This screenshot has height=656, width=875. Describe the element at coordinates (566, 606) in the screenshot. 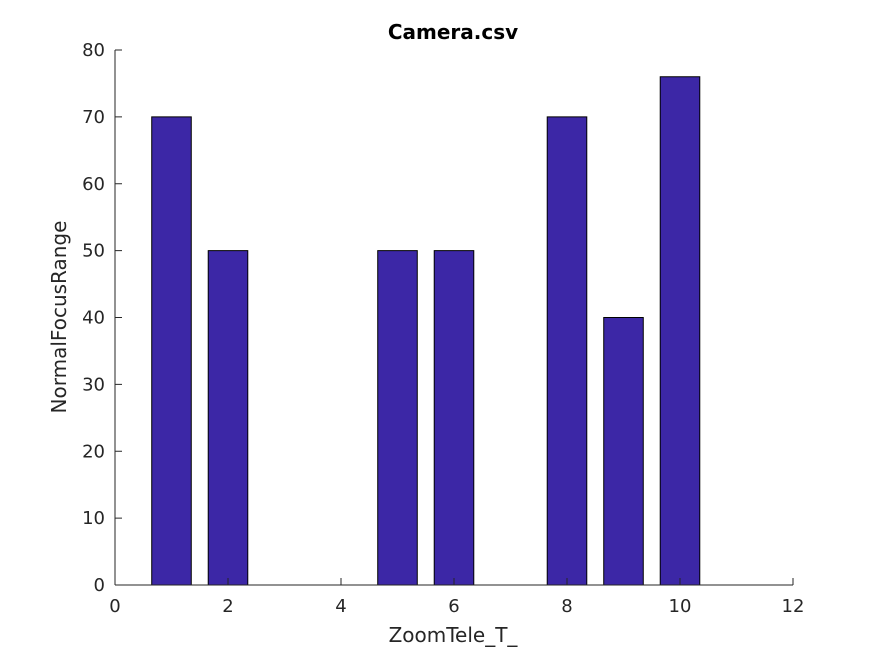

I see `x-tick-label: 8` at that location.